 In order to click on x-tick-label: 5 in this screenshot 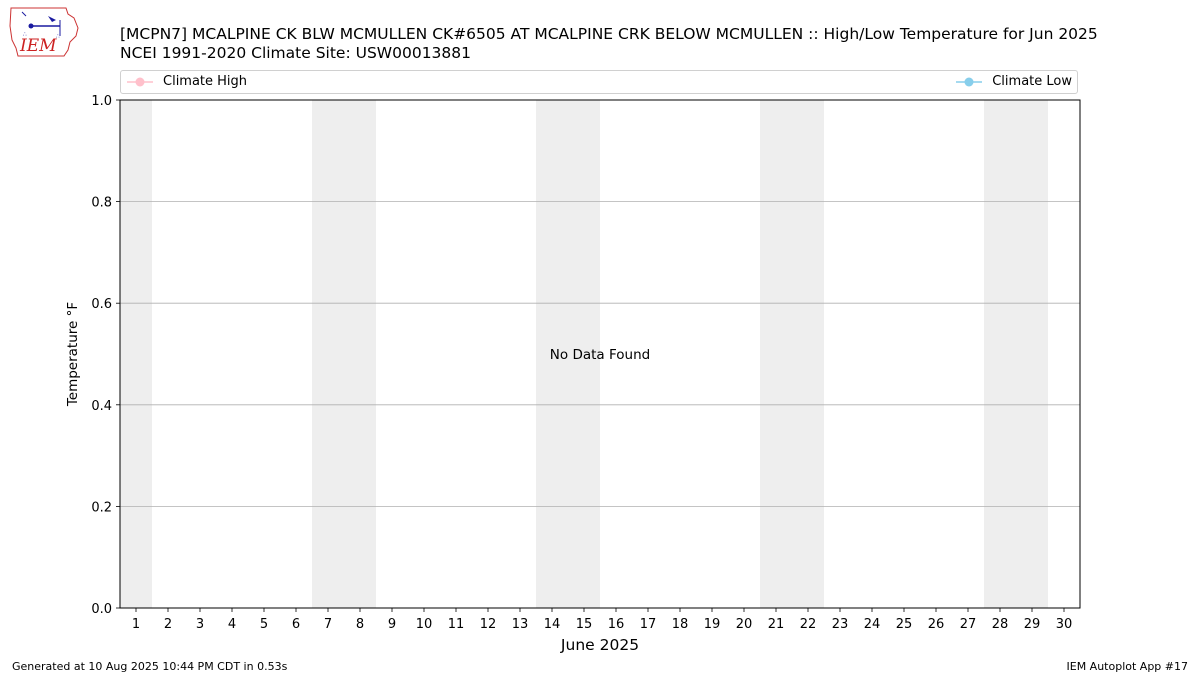, I will do `click(264, 624)`.